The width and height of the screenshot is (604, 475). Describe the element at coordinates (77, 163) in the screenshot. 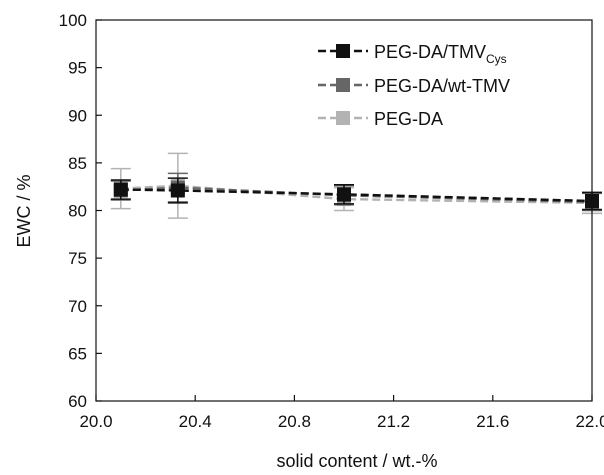

I see `y-tick-label: 85` at that location.